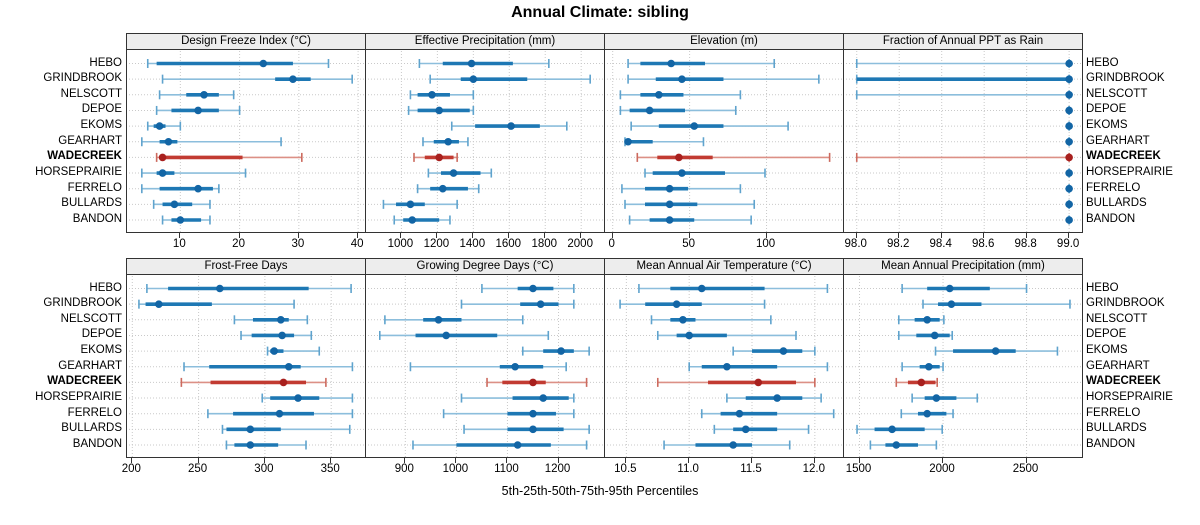 This screenshot has height=525, width=1200. Describe the element at coordinates (91, 203) in the screenshot. I see `site-label-bullards: BULLARDS` at that location.